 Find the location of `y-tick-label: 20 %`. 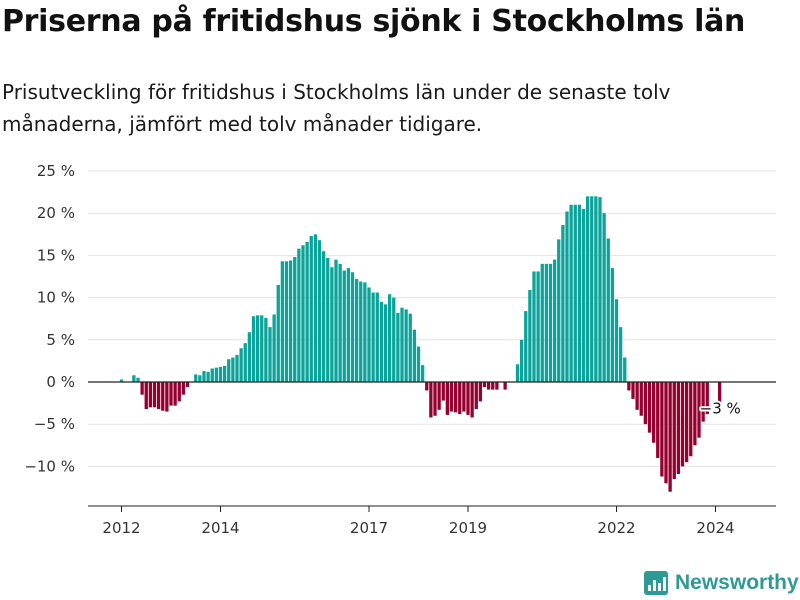

y-tick-label: 20 % is located at coordinates (56, 213).